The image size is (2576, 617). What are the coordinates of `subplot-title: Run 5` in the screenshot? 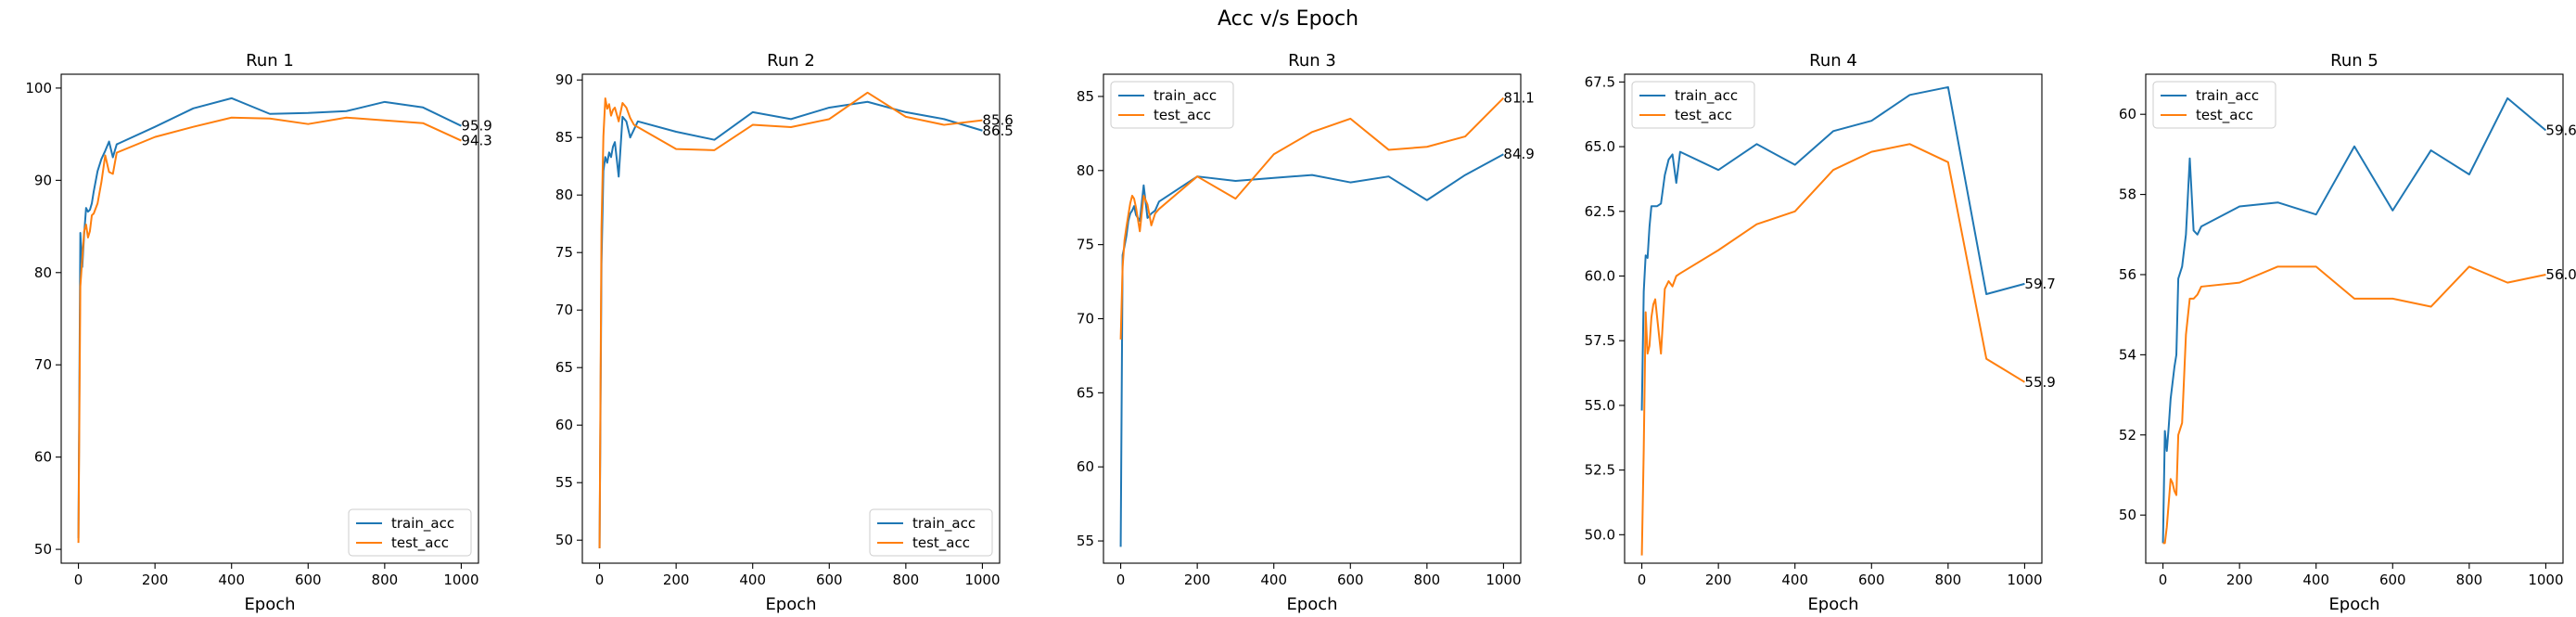 It's located at (2354, 61).